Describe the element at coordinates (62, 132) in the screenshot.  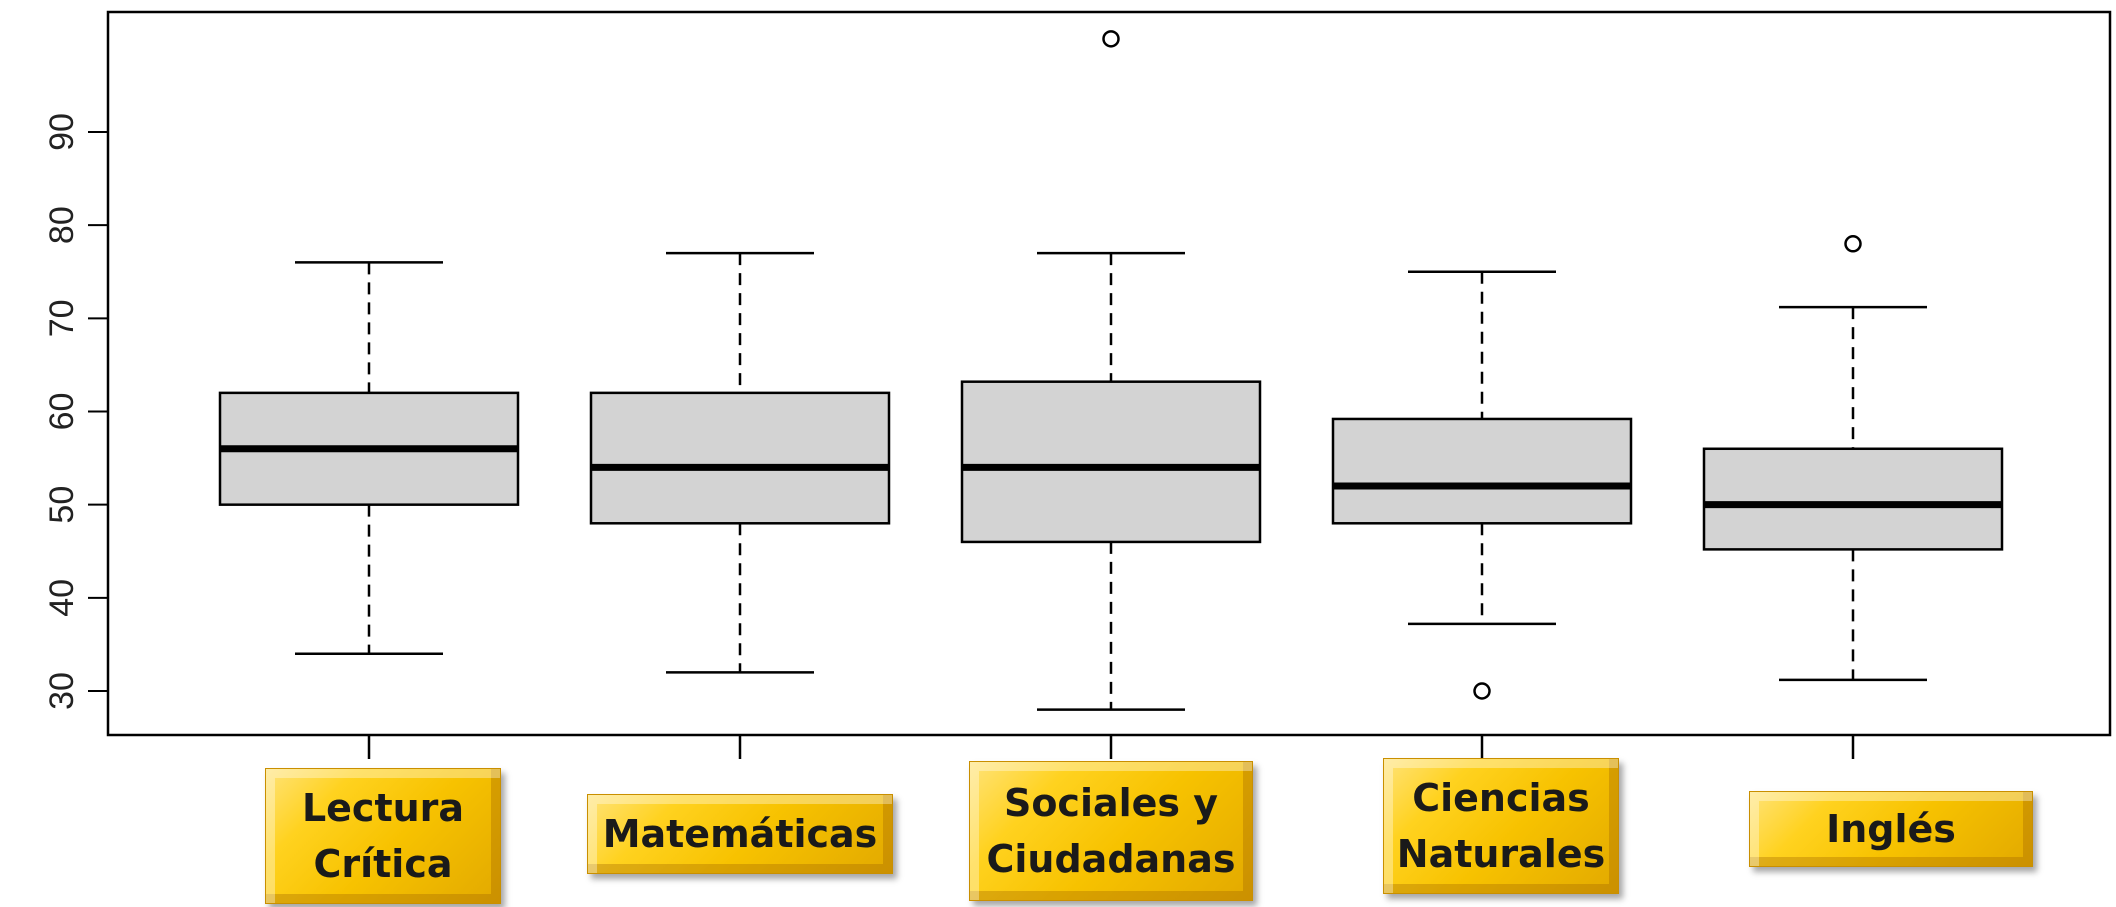
I see `y-tick-label: 90` at that location.